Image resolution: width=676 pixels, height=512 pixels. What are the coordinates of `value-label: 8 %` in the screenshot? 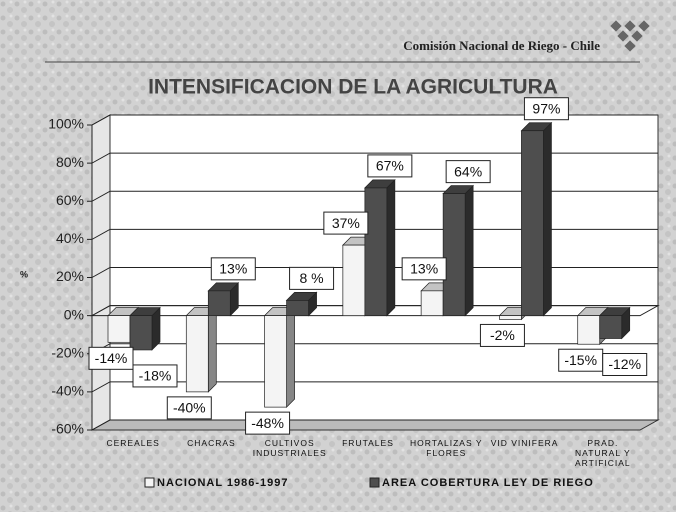 It's located at (312, 278).